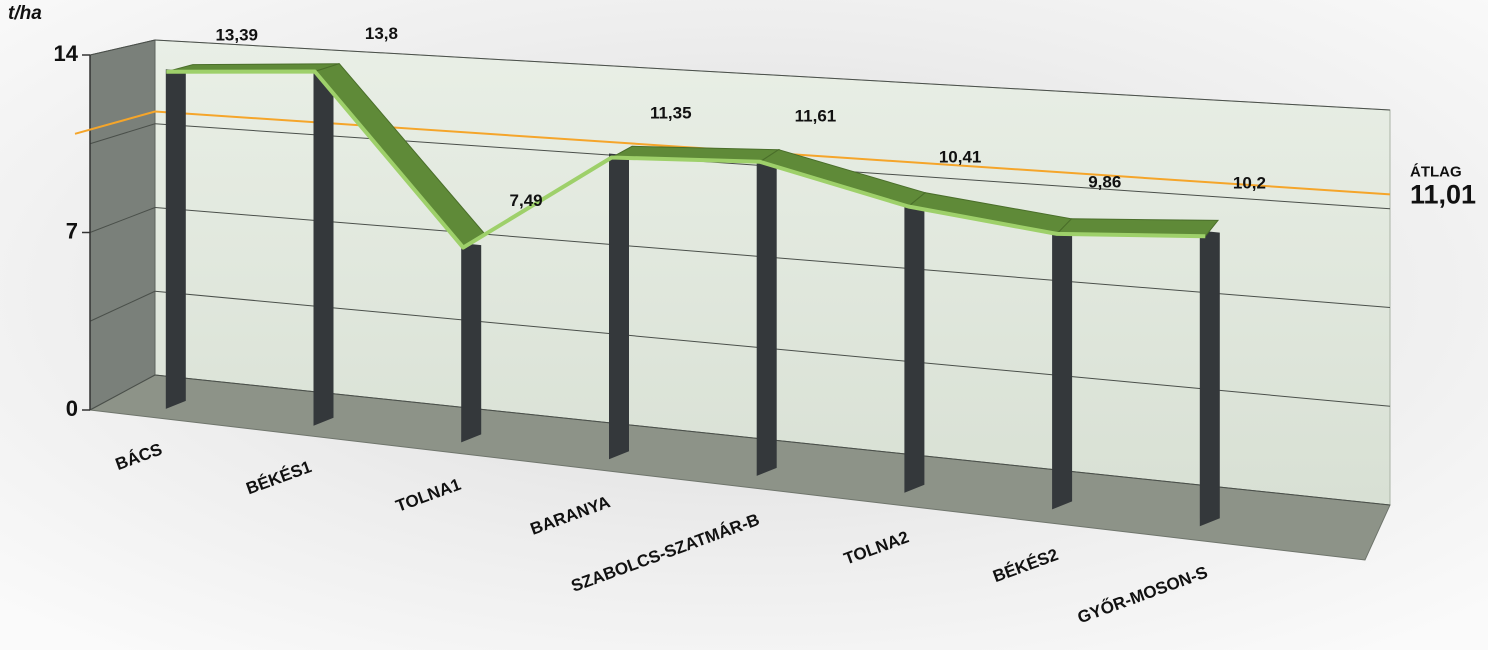 This screenshot has width=1488, height=650. What do you see at coordinates (772, 75) in the screenshot?
I see `grid-line` at bounding box center [772, 75].